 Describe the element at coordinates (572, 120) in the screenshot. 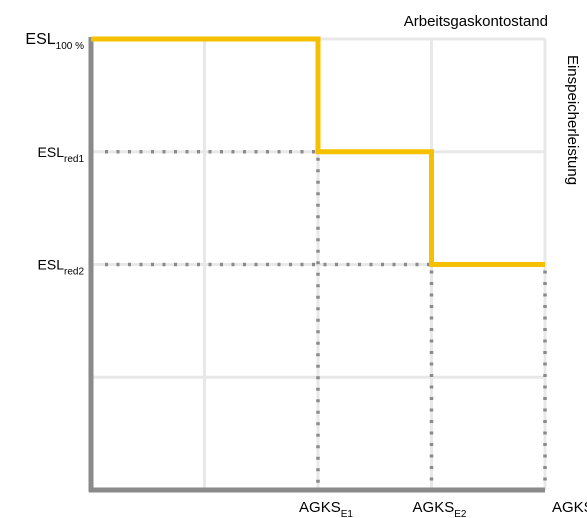

I see `y-axis-label: Einspeicherleistung` at that location.